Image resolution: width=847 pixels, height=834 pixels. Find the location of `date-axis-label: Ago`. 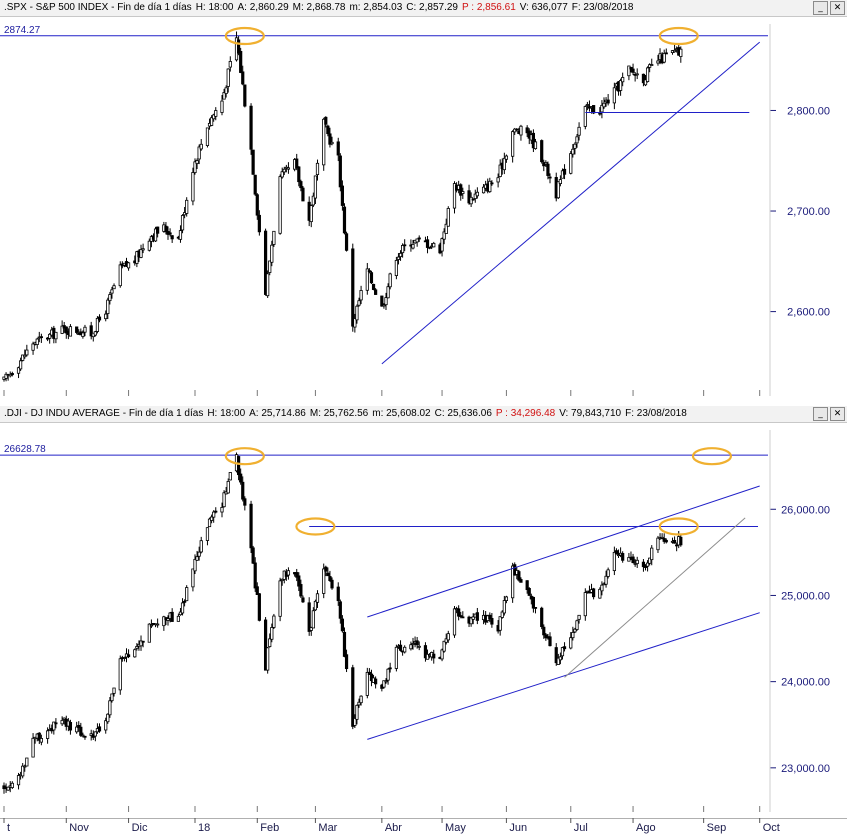

date-axis-label: Ago is located at coordinates (646, 828).